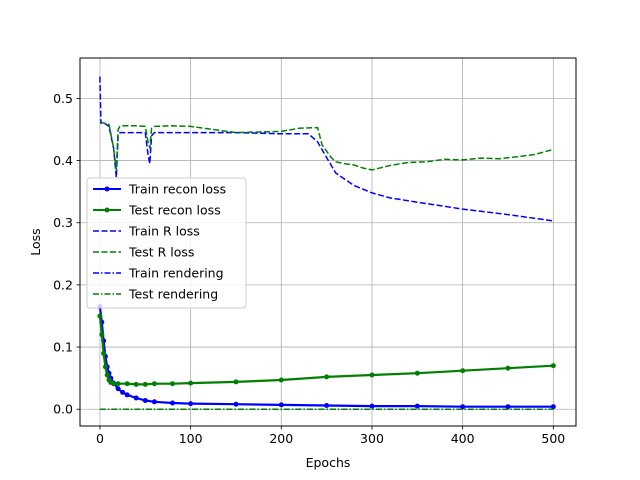  I want to click on x-axis-label: Epochs, so click(328, 462).